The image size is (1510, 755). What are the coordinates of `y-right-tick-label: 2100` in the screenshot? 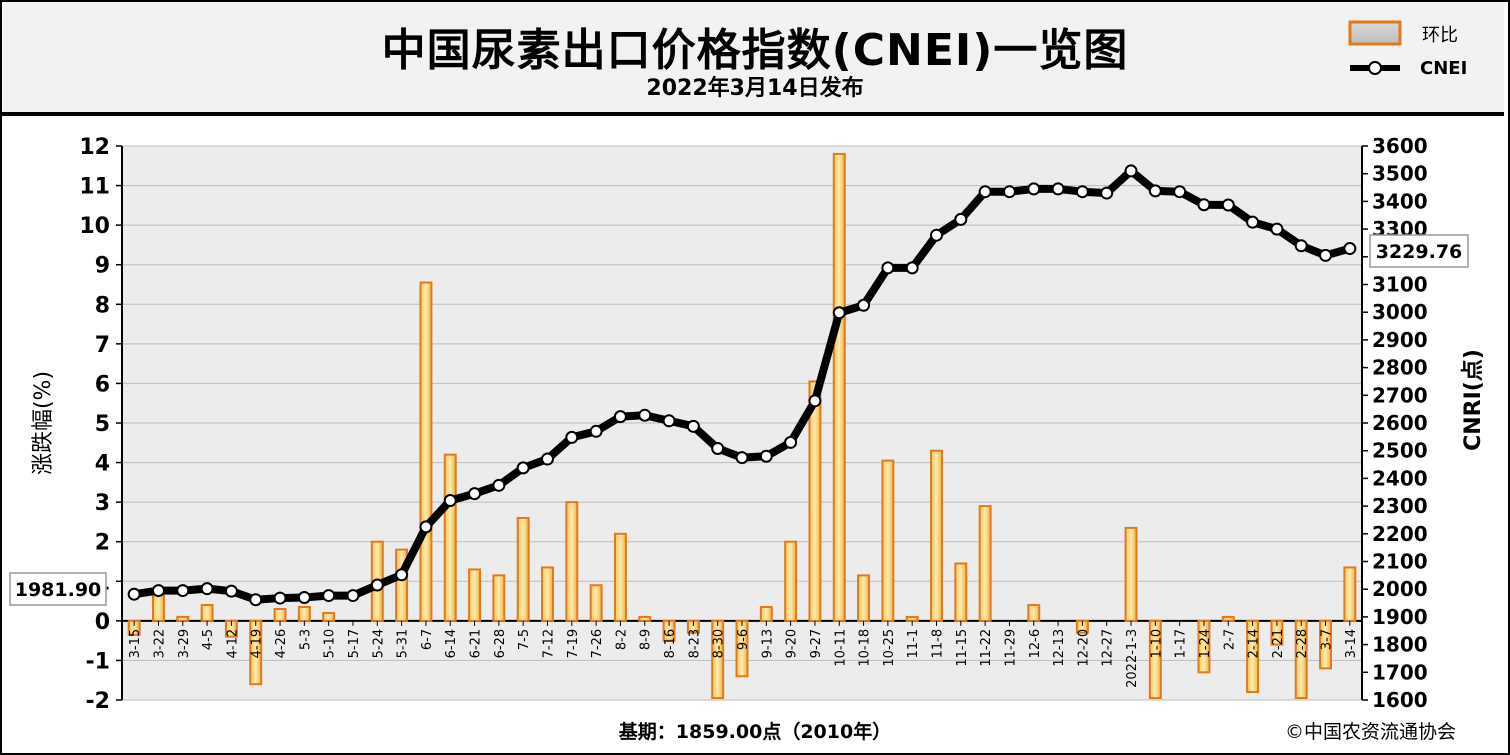 It's located at (1400, 562).